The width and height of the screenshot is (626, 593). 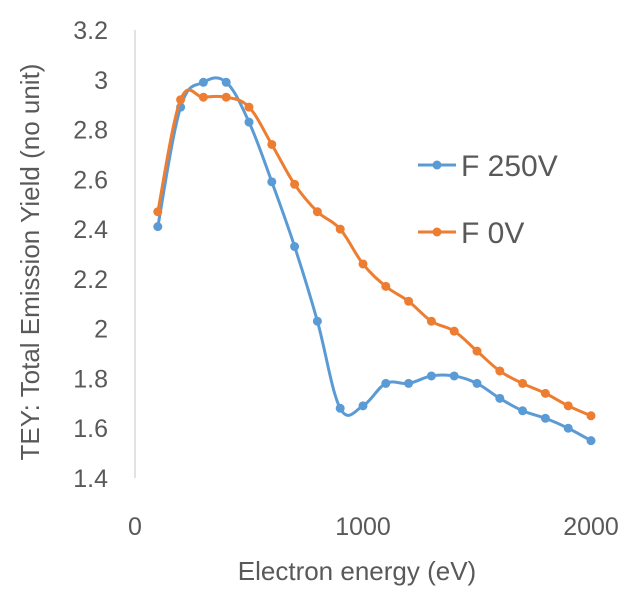 What do you see at coordinates (90, 379) in the screenshot?
I see `y-tick-label: 1.8` at bounding box center [90, 379].